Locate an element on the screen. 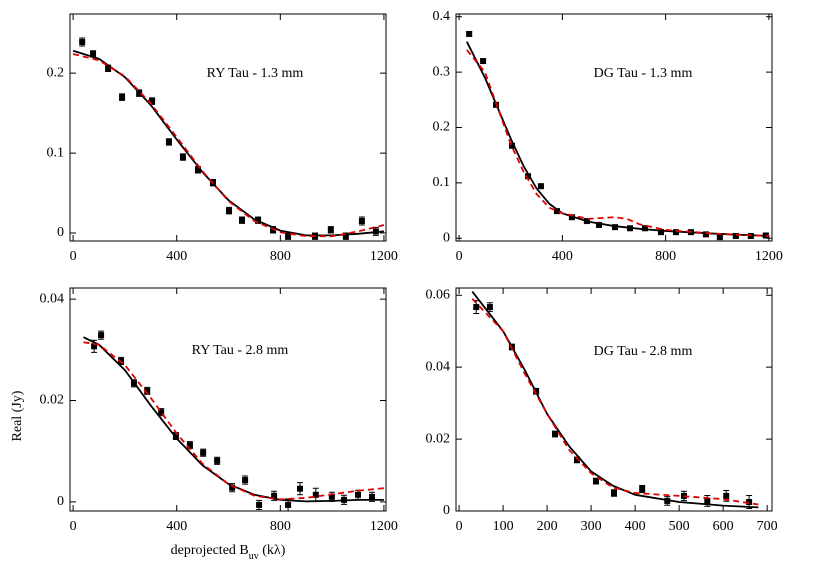  x-axis-label-part: uv is located at coordinates (254, 556).